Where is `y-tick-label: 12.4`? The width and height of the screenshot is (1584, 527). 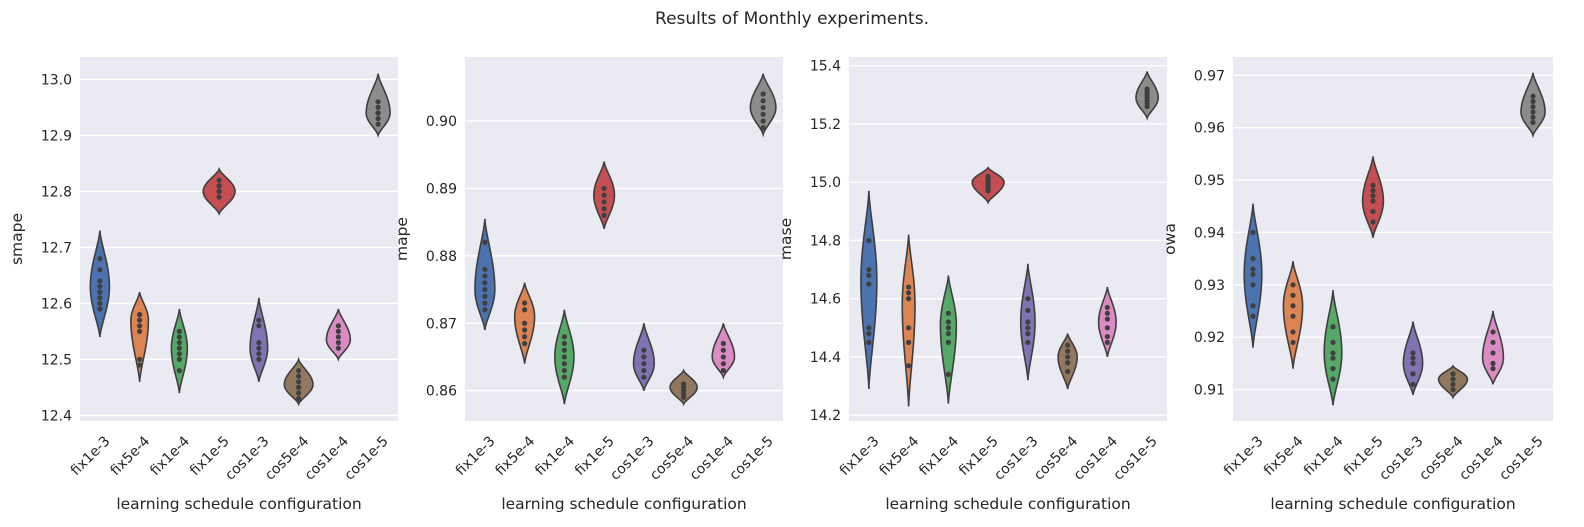
y-tick-label: 12.4 is located at coordinates (56, 416).